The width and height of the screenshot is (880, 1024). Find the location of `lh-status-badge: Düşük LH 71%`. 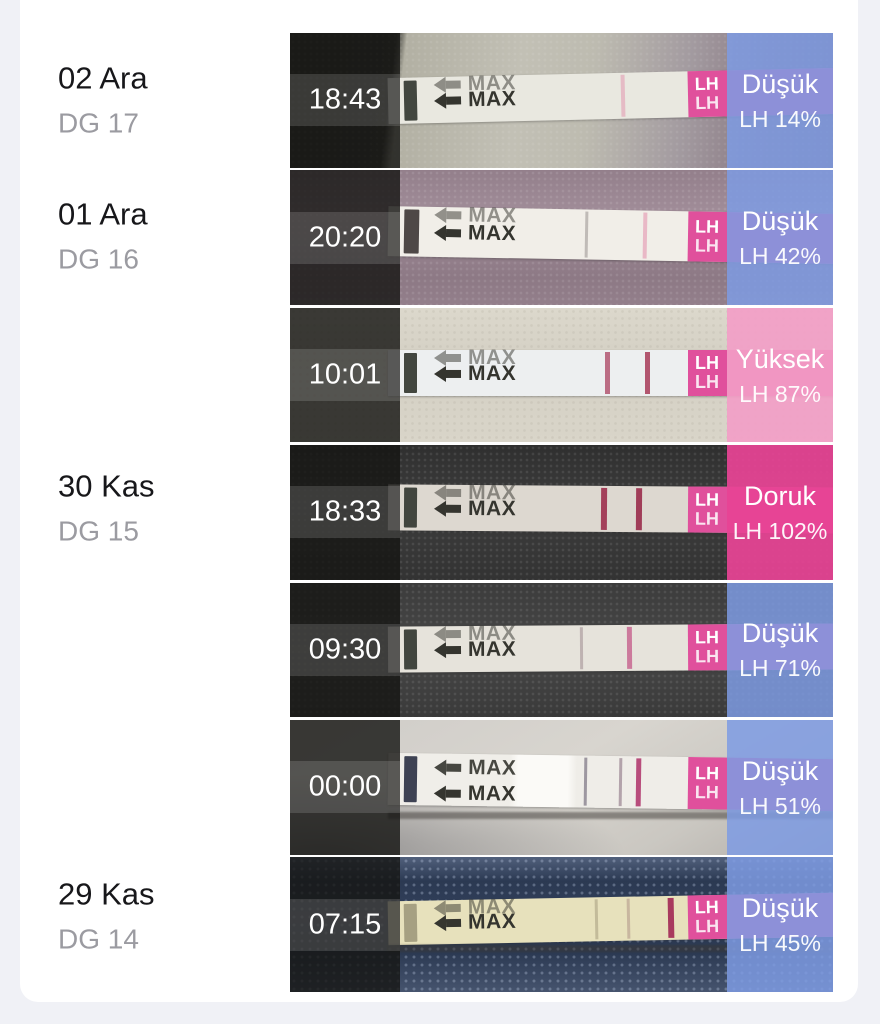

lh-status-badge: Düşük LH 71% is located at coordinates (780, 650).